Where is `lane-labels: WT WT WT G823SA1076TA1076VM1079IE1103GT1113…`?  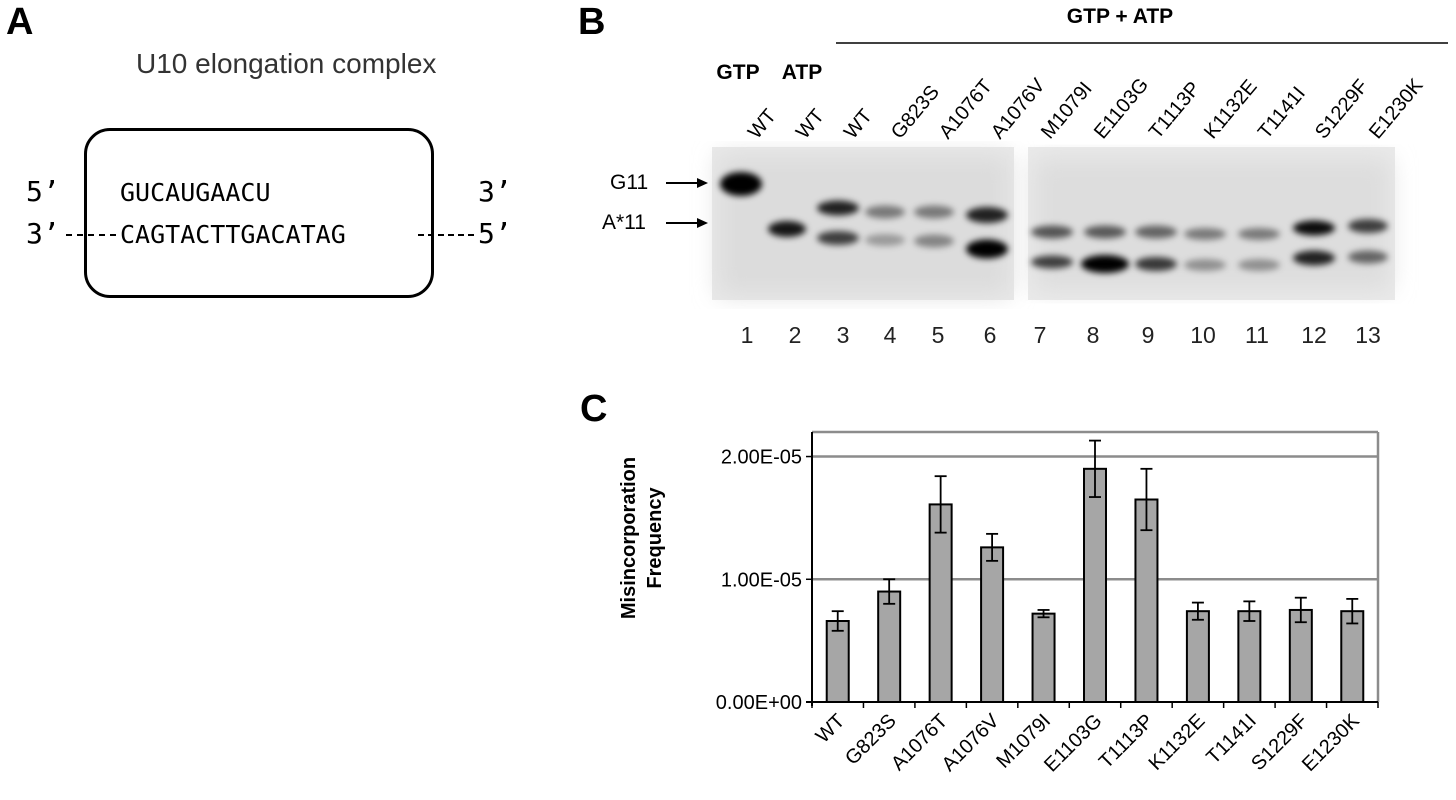
lane-labels: WT WT WT G823SA1076TA1076VM1079IE1103GT1113… is located at coordinates (1086, 108).